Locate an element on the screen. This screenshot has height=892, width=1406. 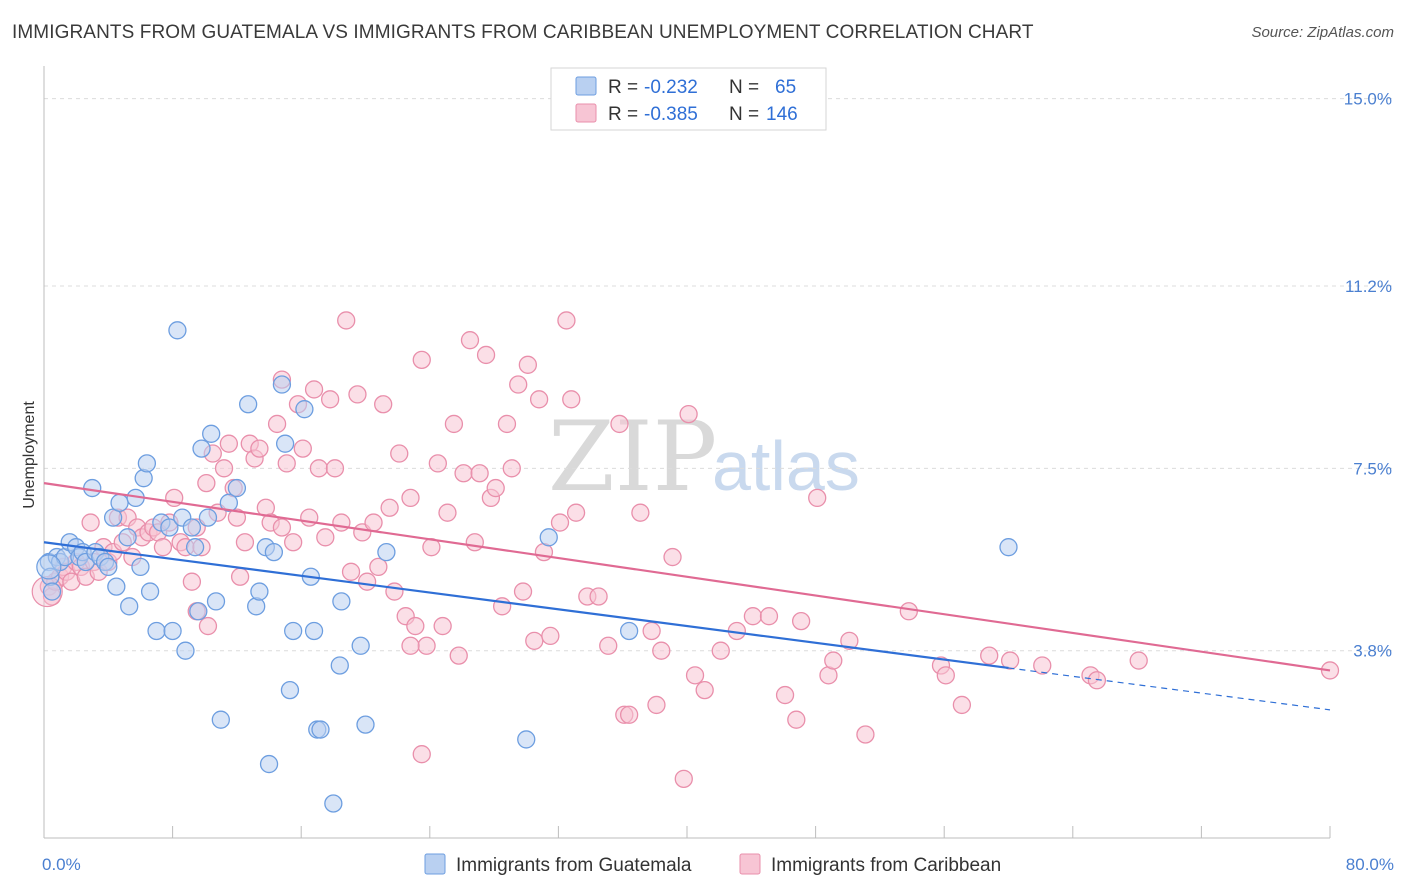
legend-n-value-caribbean: 146 is located at coordinates (782, 114).